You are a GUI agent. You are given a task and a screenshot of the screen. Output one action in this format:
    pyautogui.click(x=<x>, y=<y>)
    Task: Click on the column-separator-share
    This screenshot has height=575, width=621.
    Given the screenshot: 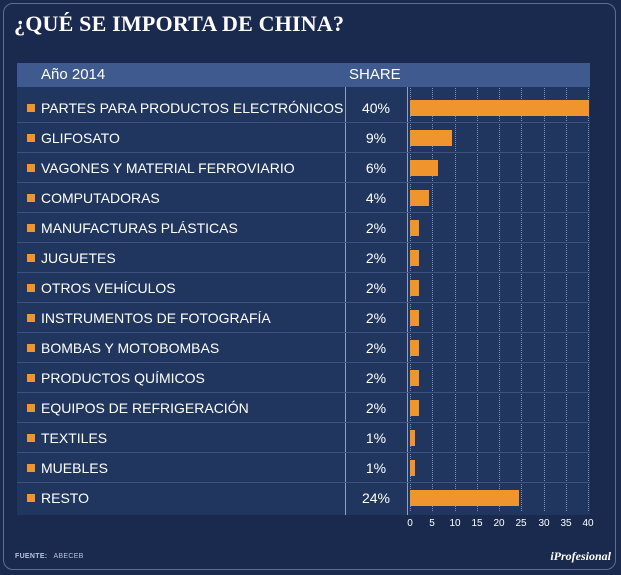 What is the action you would take?
    pyautogui.click(x=407, y=301)
    